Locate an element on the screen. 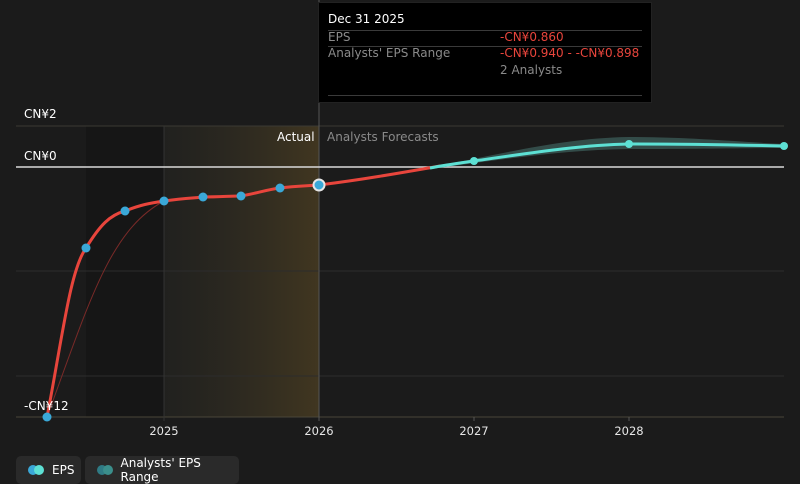 The height and width of the screenshot is (484, 800). eps-forecast-line is located at coordinates (607, 156).